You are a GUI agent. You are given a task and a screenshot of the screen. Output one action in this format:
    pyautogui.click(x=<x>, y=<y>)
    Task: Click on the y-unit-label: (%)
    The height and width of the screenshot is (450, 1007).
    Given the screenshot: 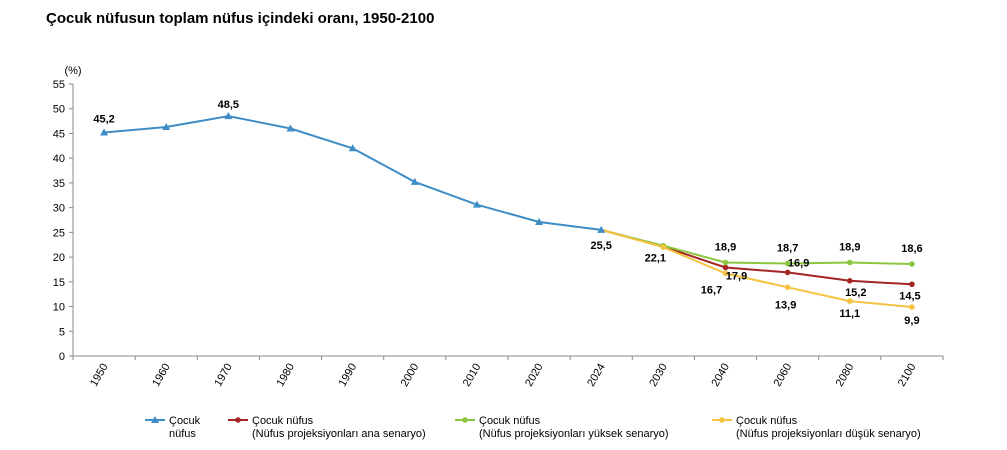 What is the action you would take?
    pyautogui.click(x=72, y=71)
    